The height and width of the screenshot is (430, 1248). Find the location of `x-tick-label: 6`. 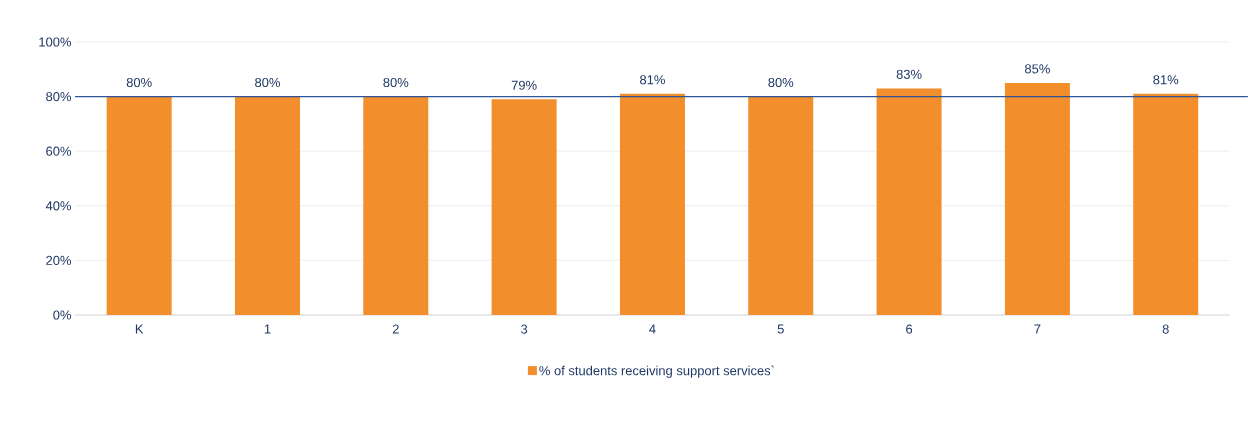

x-tick-label: 6 is located at coordinates (909, 329).